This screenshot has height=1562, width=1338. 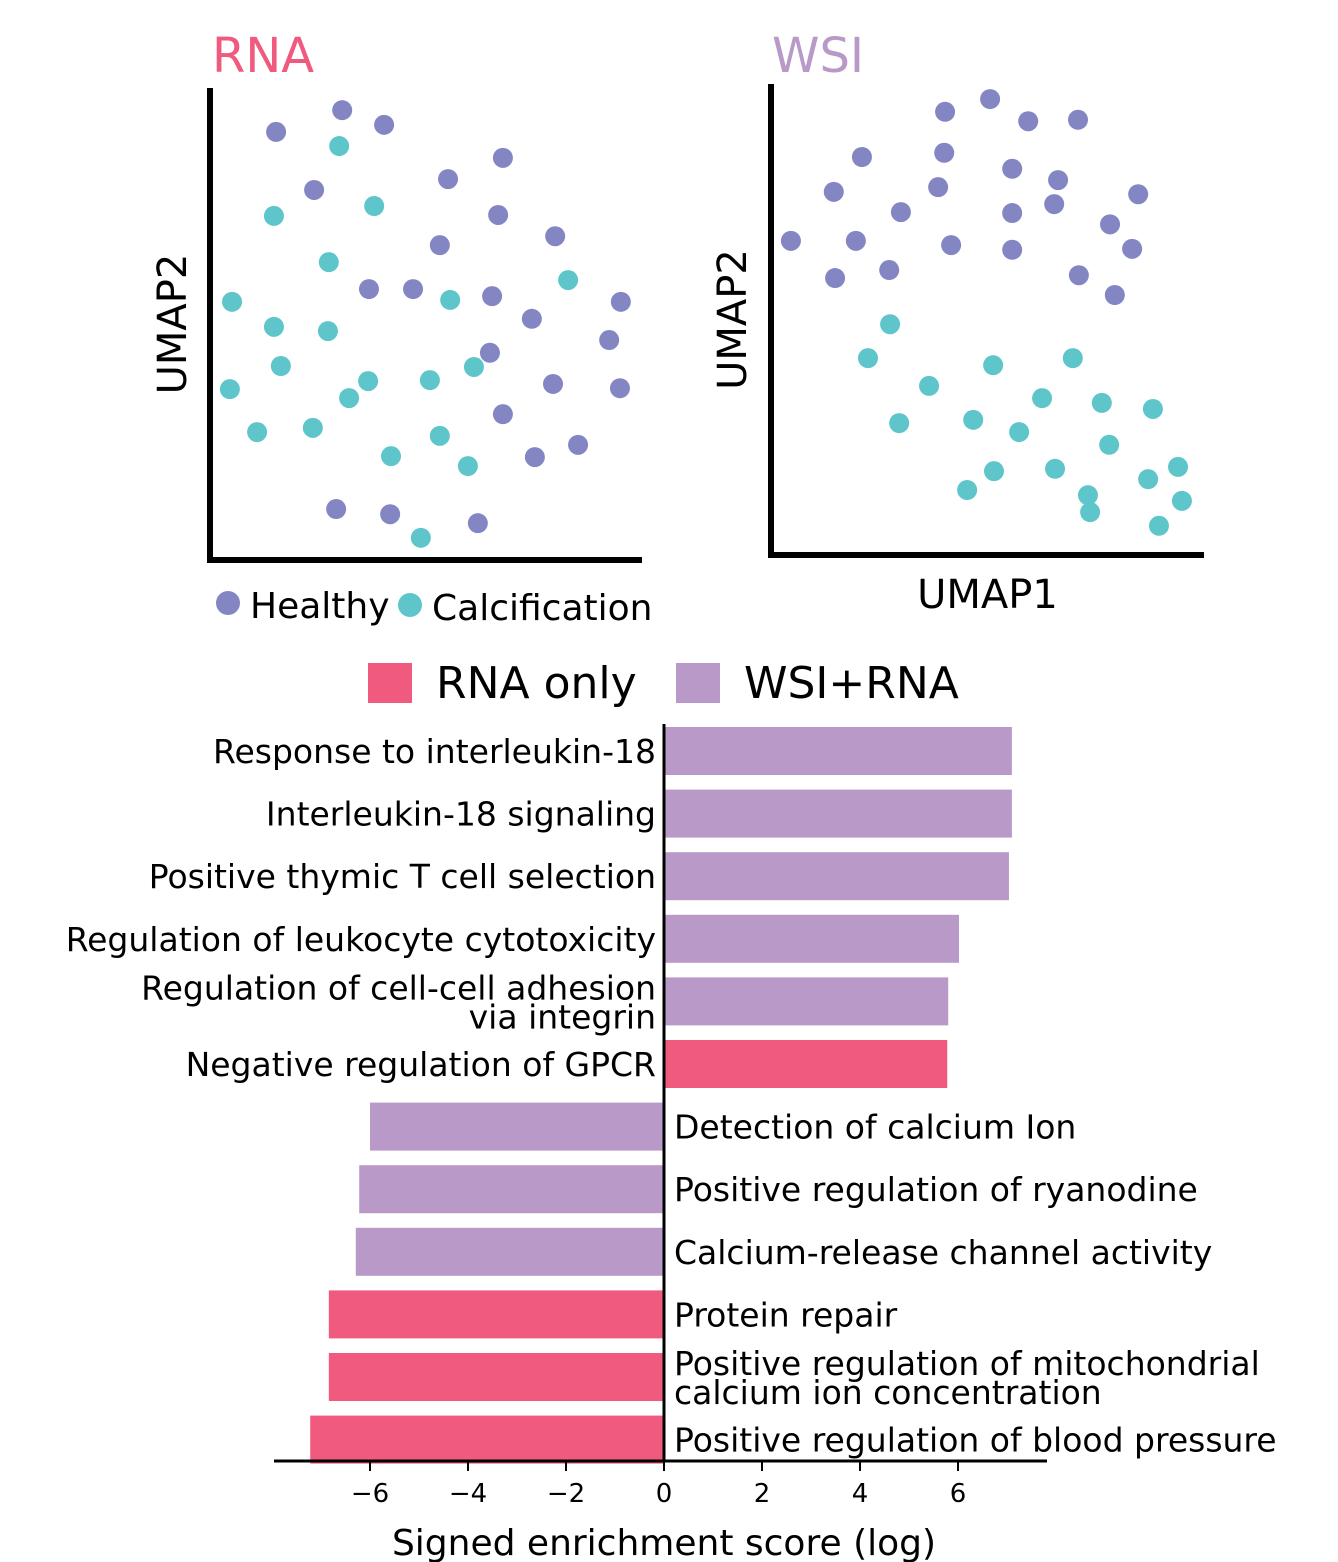 I want to click on bar-label: Regulation of leukocyte cytotoxicity, so click(x=361, y=939).